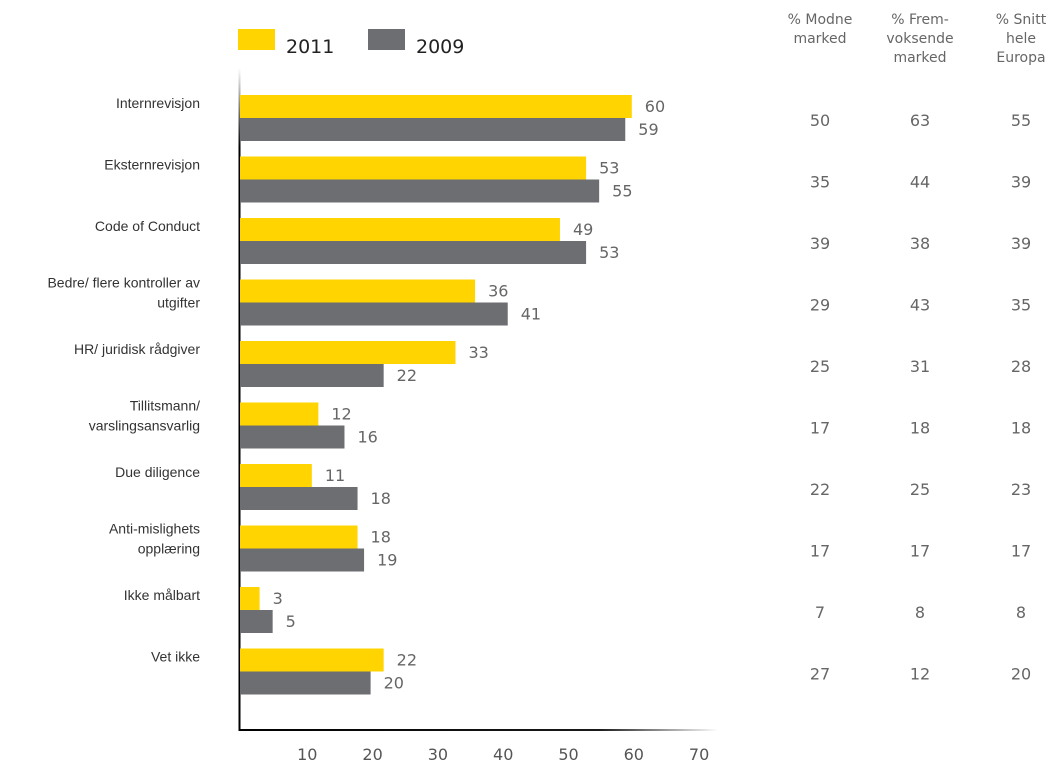 This screenshot has height=766, width=1056. I want to click on value-label-2011: 12, so click(341, 414).